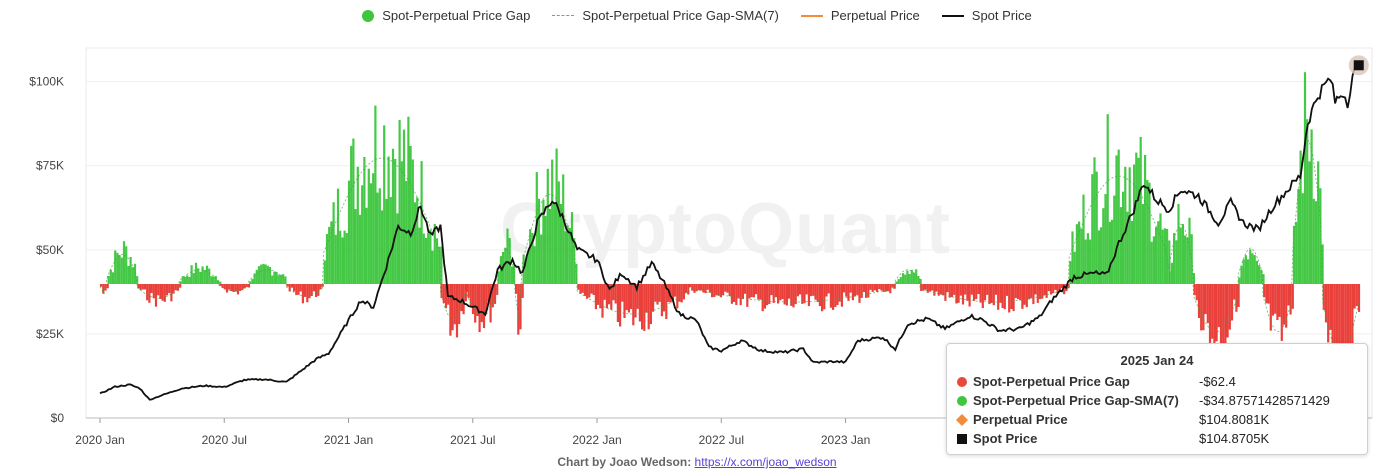 Image resolution: width=1394 pixels, height=476 pixels. I want to click on tooltip-perpetual-value: $104.8081K, so click(1234, 419).